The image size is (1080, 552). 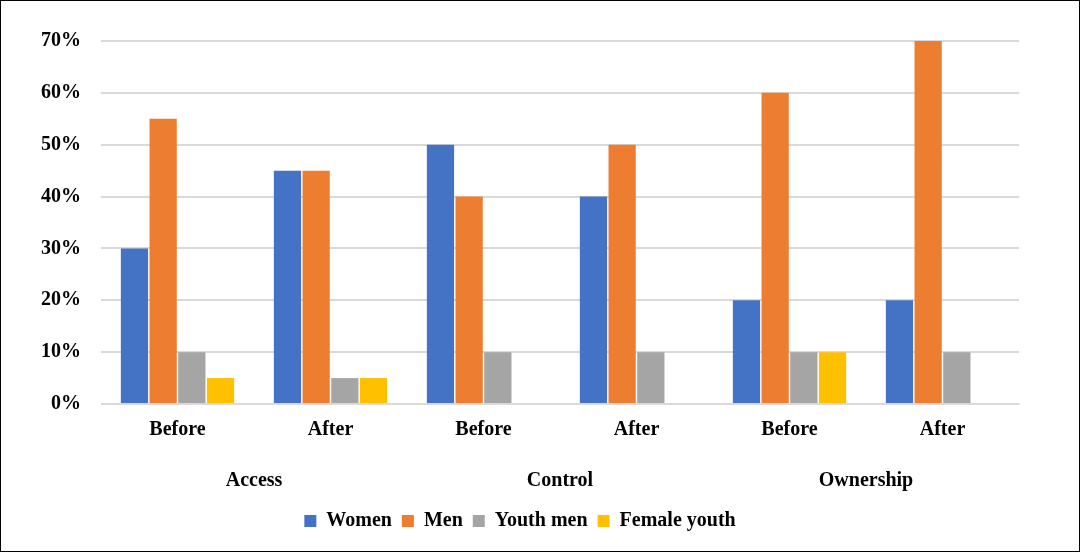 What do you see at coordinates (541, 519) in the screenshot?
I see `legend-label: Youth men` at bounding box center [541, 519].